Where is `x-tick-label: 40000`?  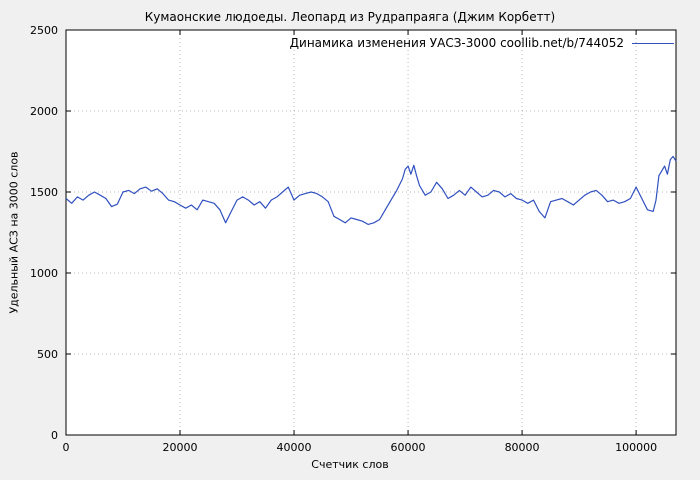 x-tick-label: 40000 is located at coordinates (294, 447).